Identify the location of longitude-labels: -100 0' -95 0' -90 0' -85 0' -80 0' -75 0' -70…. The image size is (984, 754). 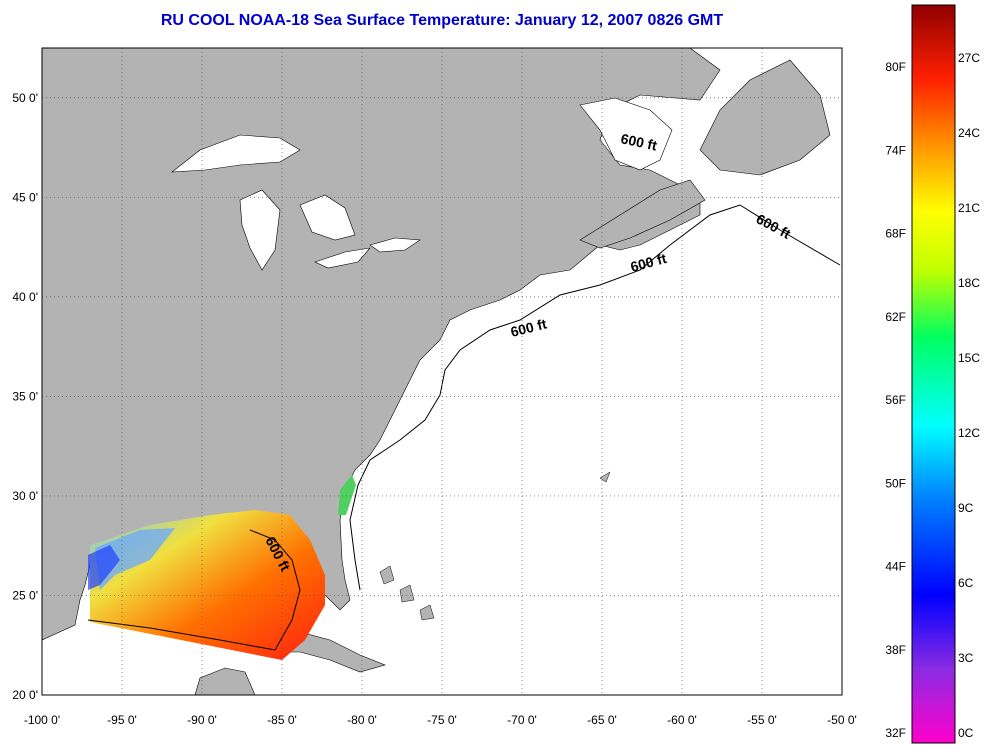
(440, 720).